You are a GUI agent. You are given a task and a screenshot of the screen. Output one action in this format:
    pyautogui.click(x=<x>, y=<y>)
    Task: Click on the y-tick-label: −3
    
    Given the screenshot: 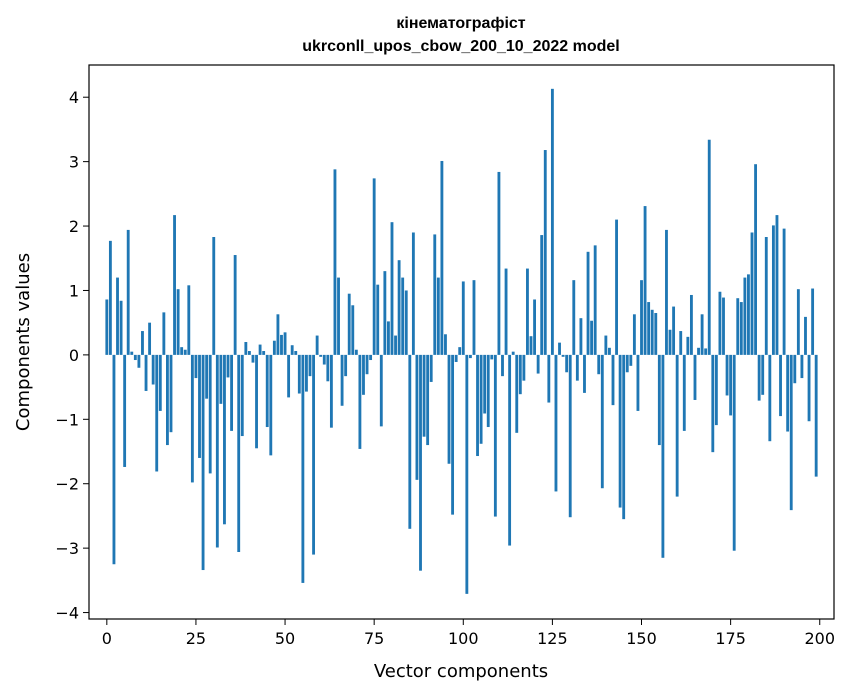 What is the action you would take?
    pyautogui.click(x=67, y=548)
    